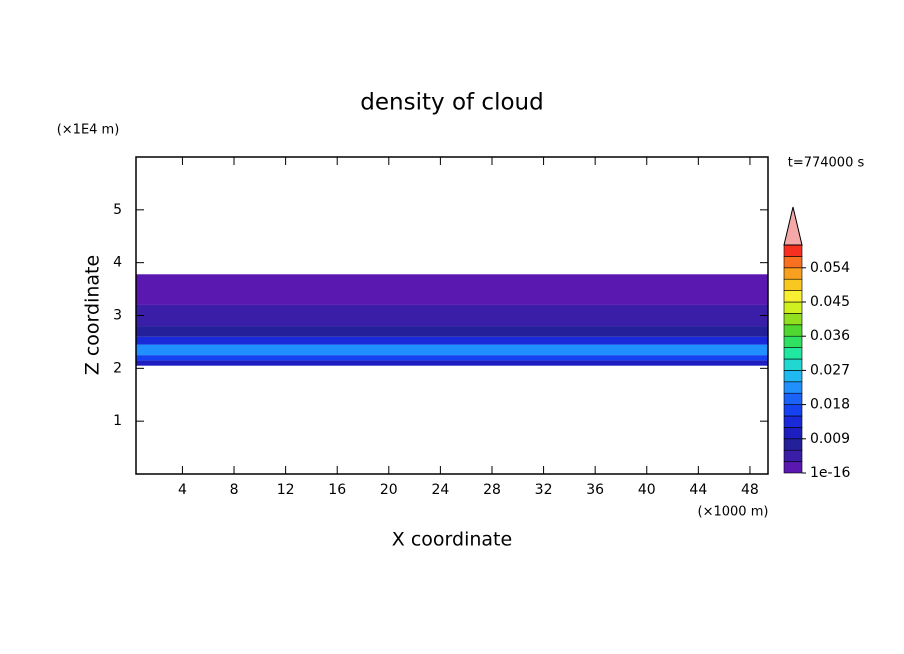  I want to click on chart-title: density of cloud, so click(451, 103).